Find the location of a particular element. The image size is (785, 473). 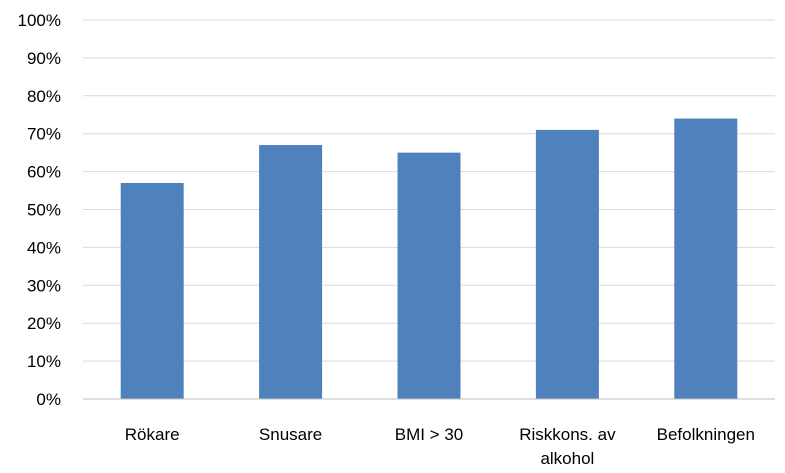

y-tick-label: 50% is located at coordinates (44, 210).